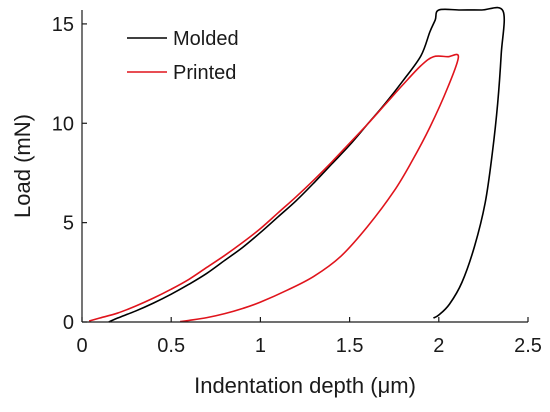 Image resolution: width=550 pixels, height=412 pixels. What do you see at coordinates (183, 56) in the screenshot?
I see `legend: Molded Printed` at bounding box center [183, 56].